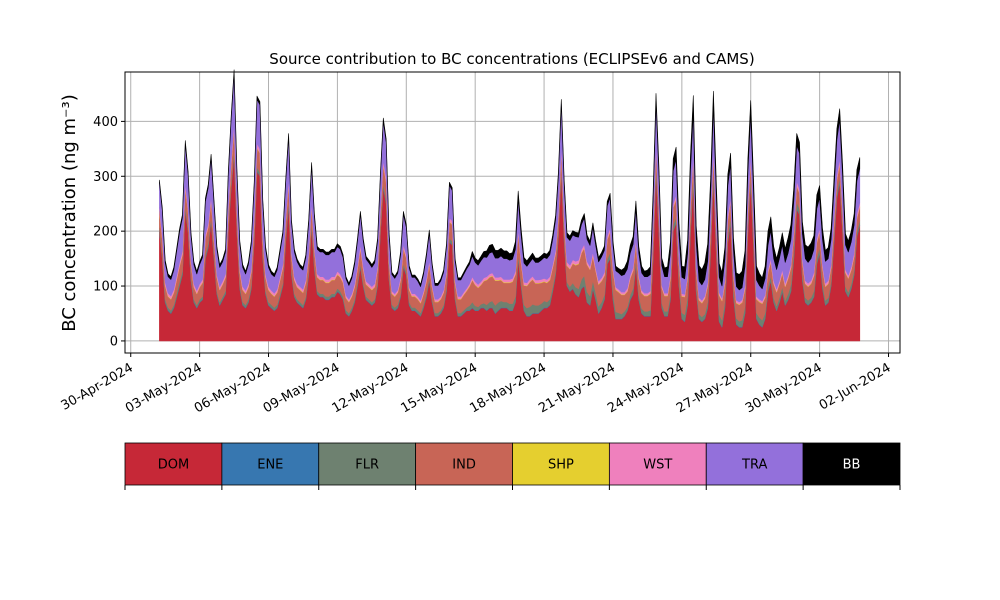 The width and height of the screenshot is (1000, 600). I want to click on x-tick-label: 12-May-2024, so click(371, 388).